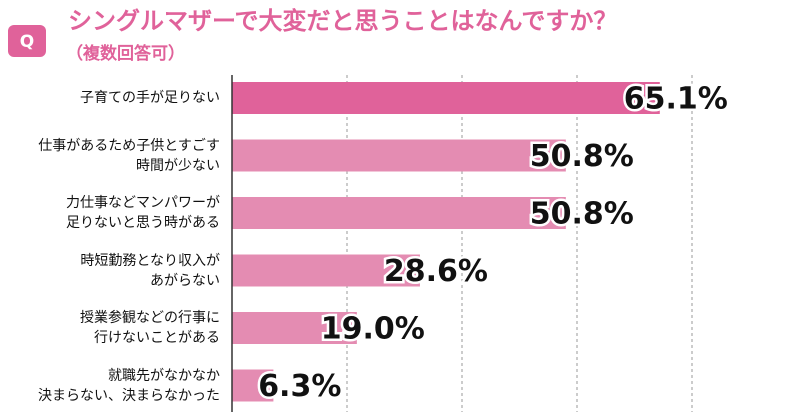  Describe the element at coordinates (299, 386) in the screenshot. I see `value-label: 6.3%` at that location.